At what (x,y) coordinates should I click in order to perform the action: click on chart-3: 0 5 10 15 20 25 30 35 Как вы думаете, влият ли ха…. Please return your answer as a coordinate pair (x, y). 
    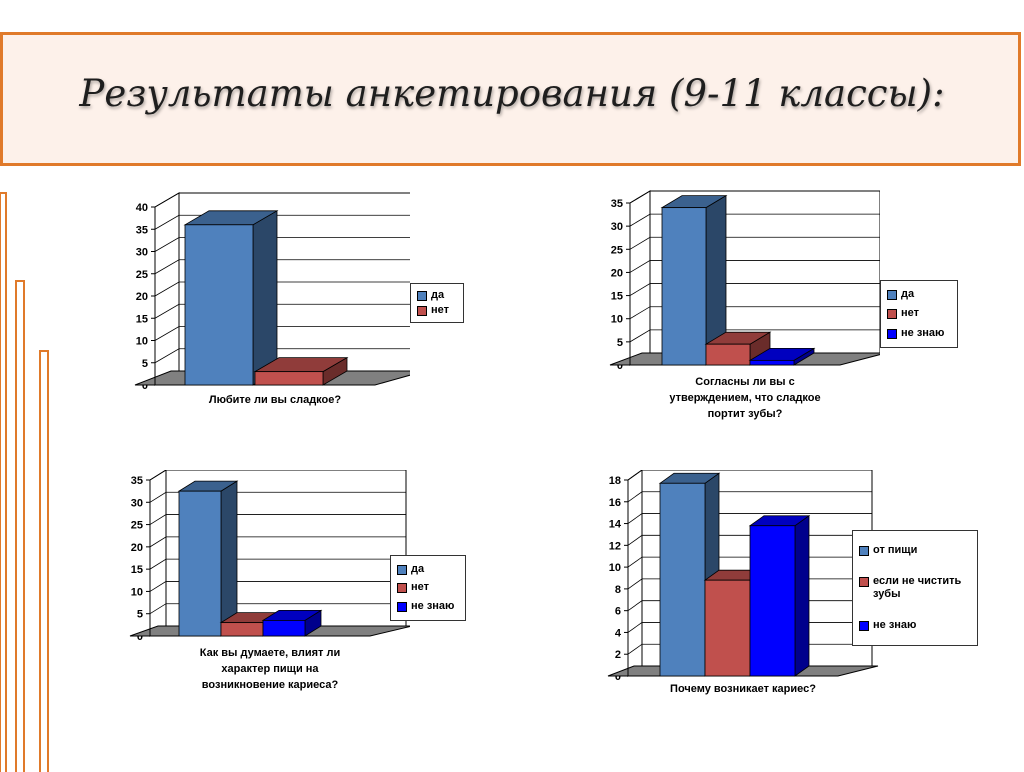
    Looking at the image, I should click on (260, 590).